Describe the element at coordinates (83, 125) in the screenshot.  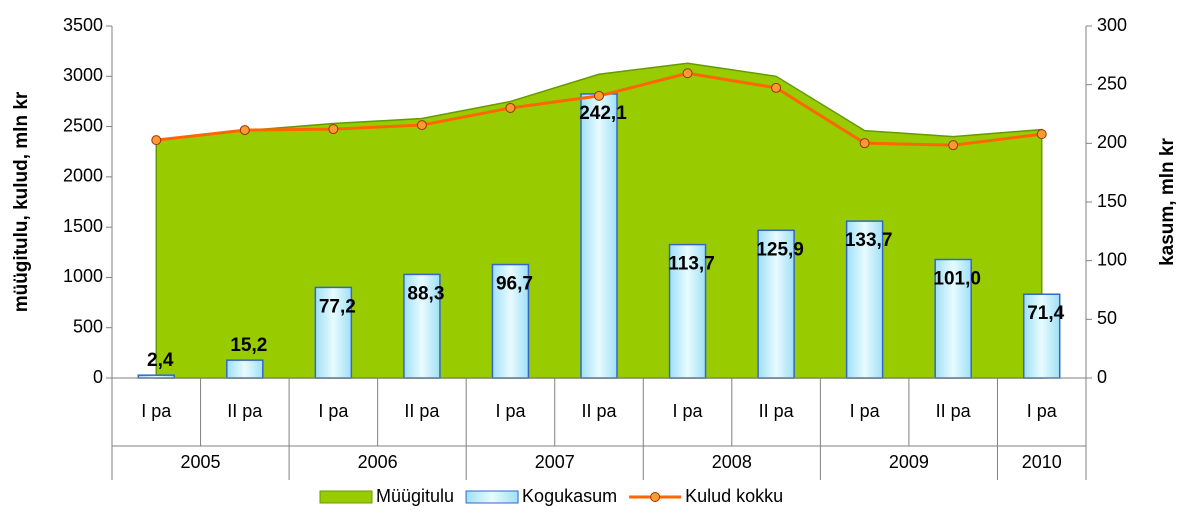
I see `y-tick-label: 2500` at that location.